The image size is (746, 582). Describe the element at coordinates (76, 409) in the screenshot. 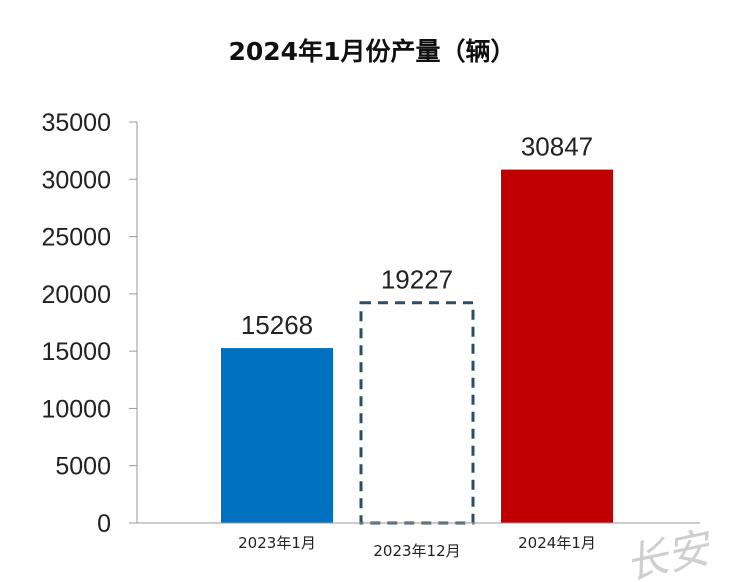

I see `y-tick-label: 10000` at that location.